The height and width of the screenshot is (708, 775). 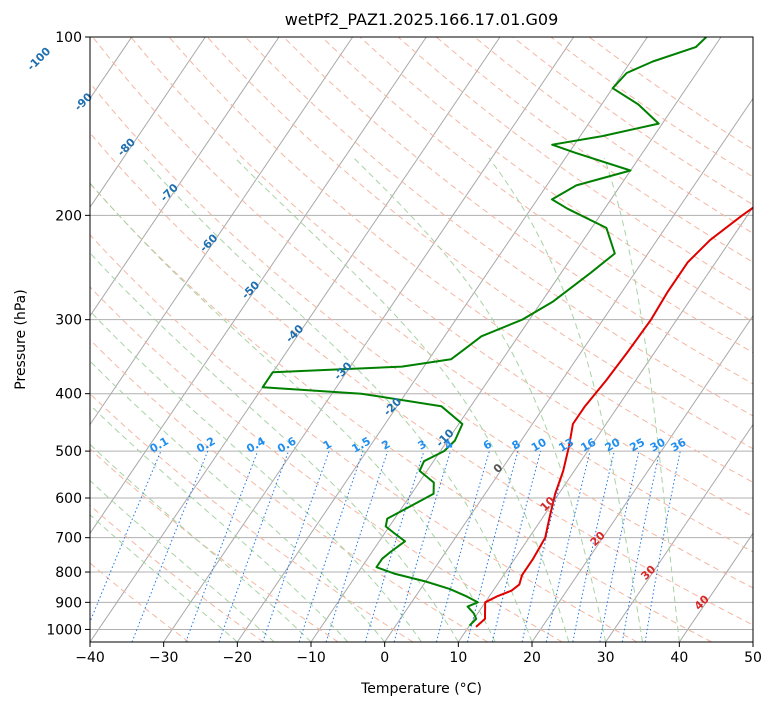 What do you see at coordinates (90, 658) in the screenshot?
I see `x-tick-label: −40` at bounding box center [90, 658].